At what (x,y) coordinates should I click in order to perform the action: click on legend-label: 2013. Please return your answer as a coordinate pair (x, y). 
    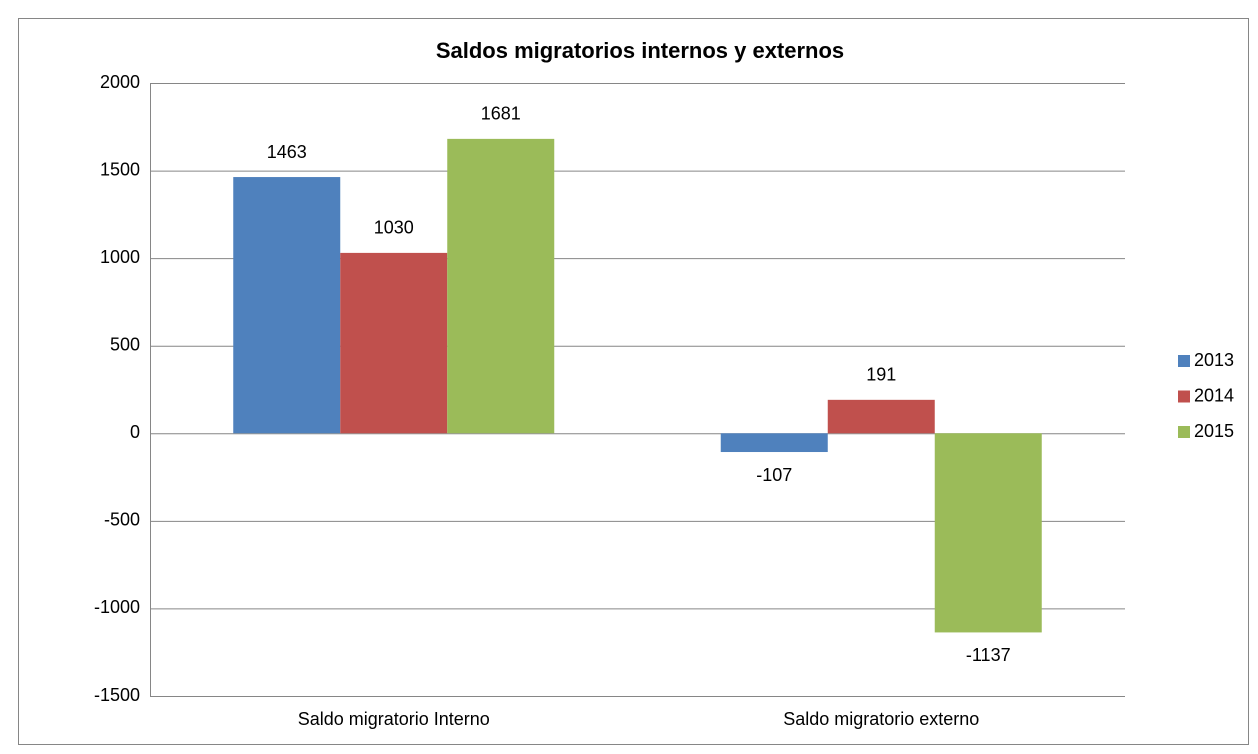
    Looking at the image, I should click on (1214, 360).